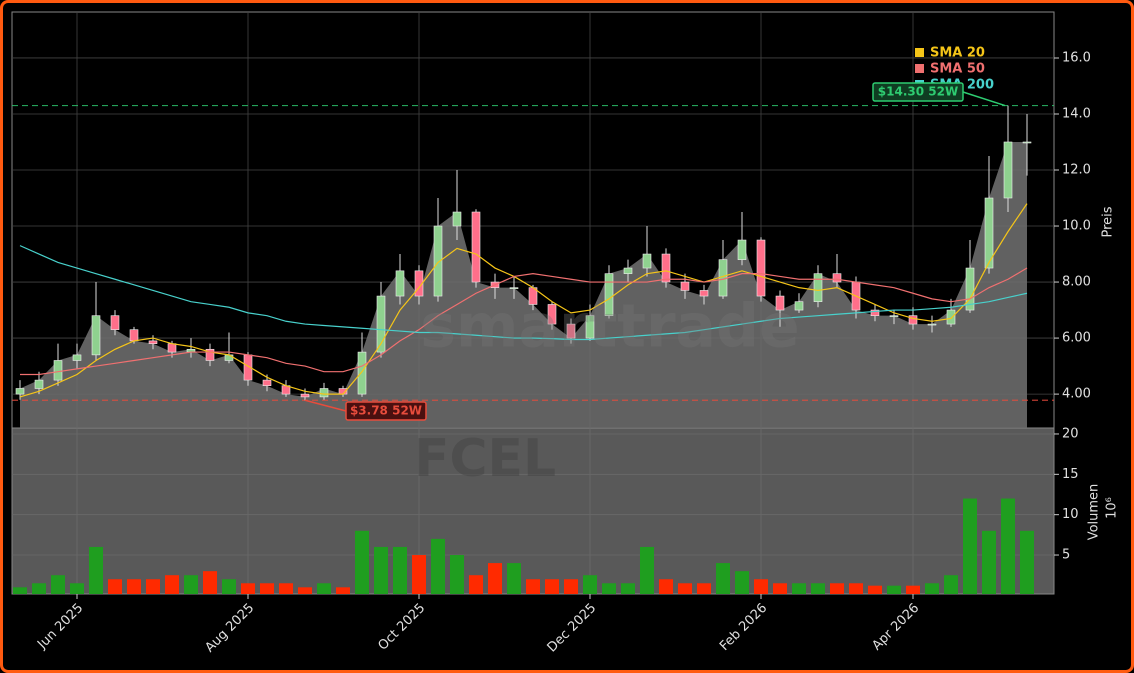 This screenshot has width=1134, height=673. I want to click on x-tick-label: Oct 2025, so click(401, 627).